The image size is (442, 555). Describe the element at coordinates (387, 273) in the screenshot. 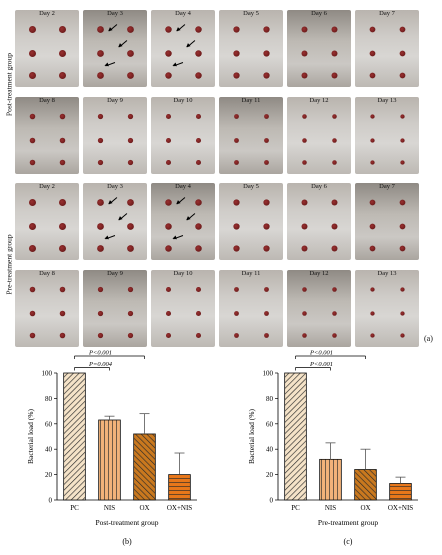

I see `day-label: Day 13` at that location.